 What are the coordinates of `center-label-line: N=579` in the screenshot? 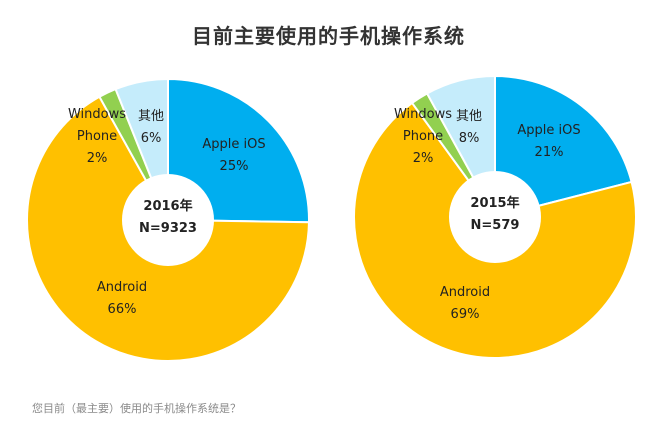 It's located at (495, 225).